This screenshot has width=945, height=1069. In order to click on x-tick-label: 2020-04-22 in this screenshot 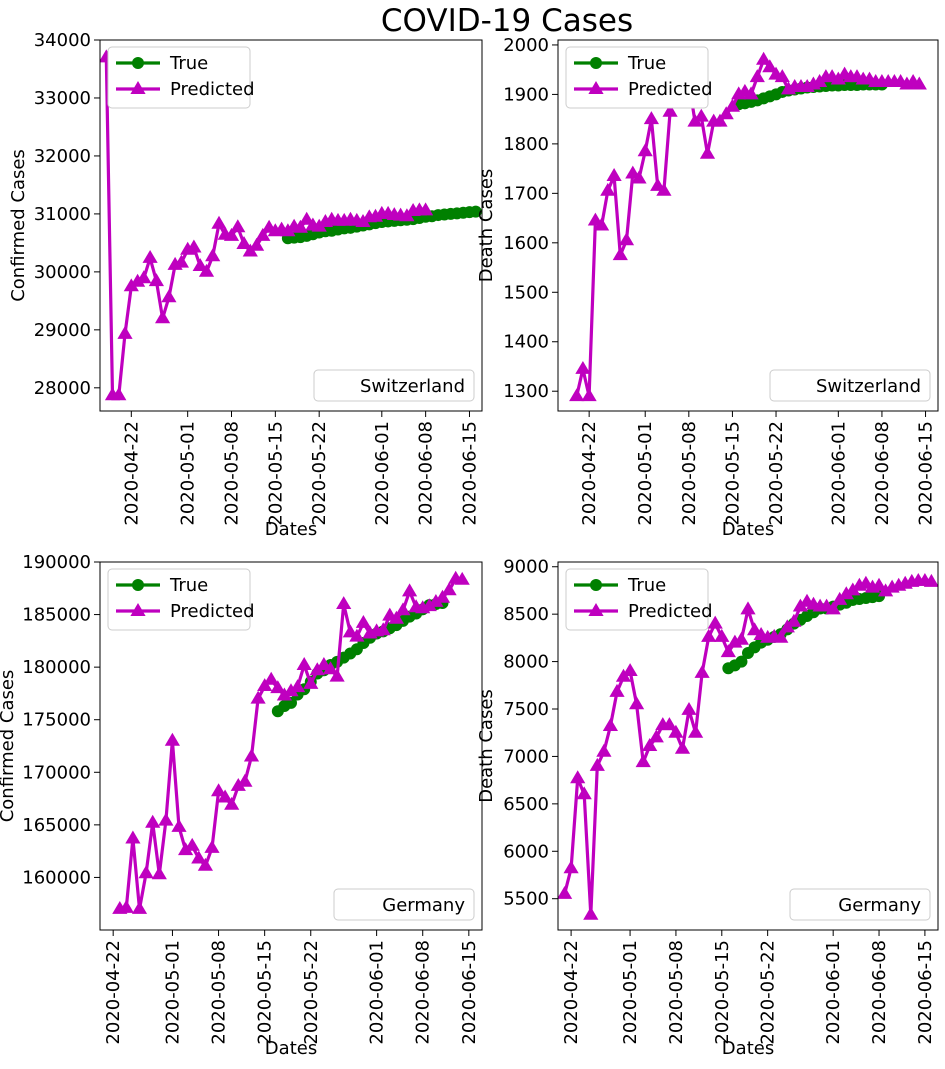, I will do `click(131, 473)`.